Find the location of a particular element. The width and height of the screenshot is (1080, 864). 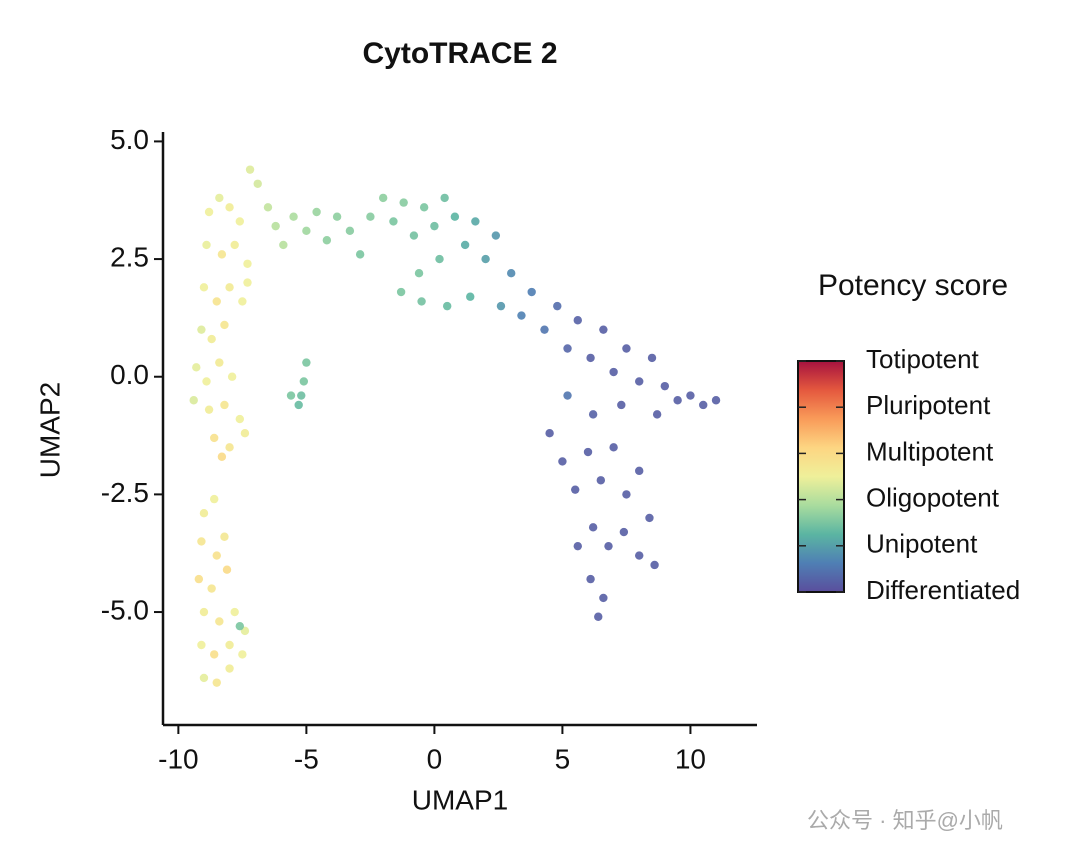

watermark: 公众号 · 知乎@小帆 is located at coordinates (905, 820).